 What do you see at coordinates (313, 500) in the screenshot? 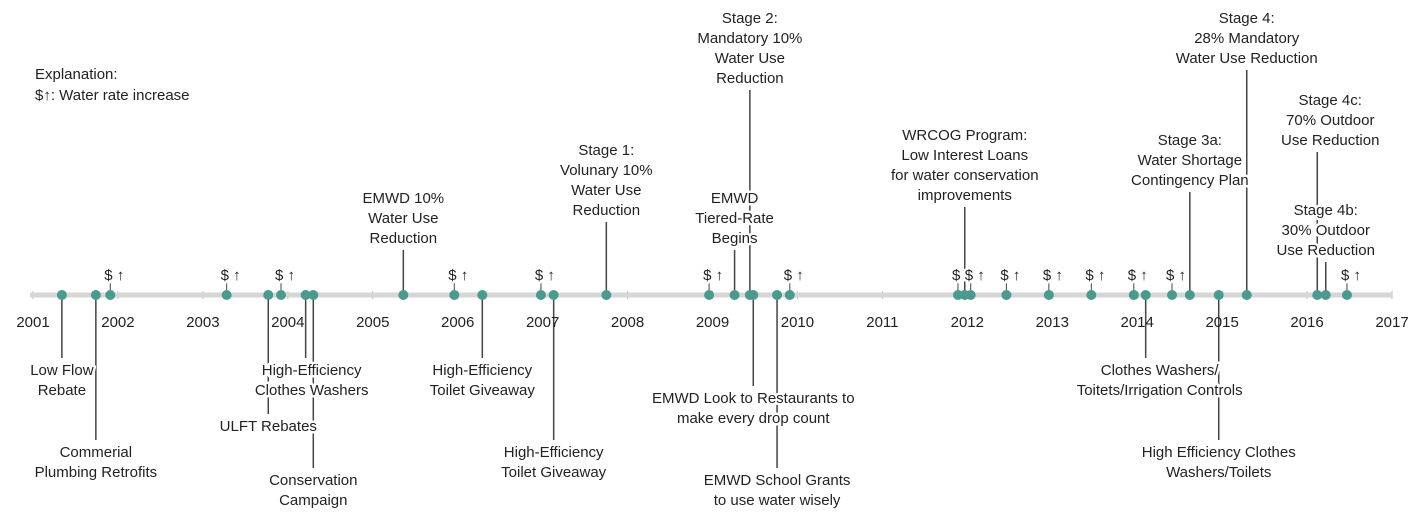
I see `event-label-line: Campaign` at bounding box center [313, 500].